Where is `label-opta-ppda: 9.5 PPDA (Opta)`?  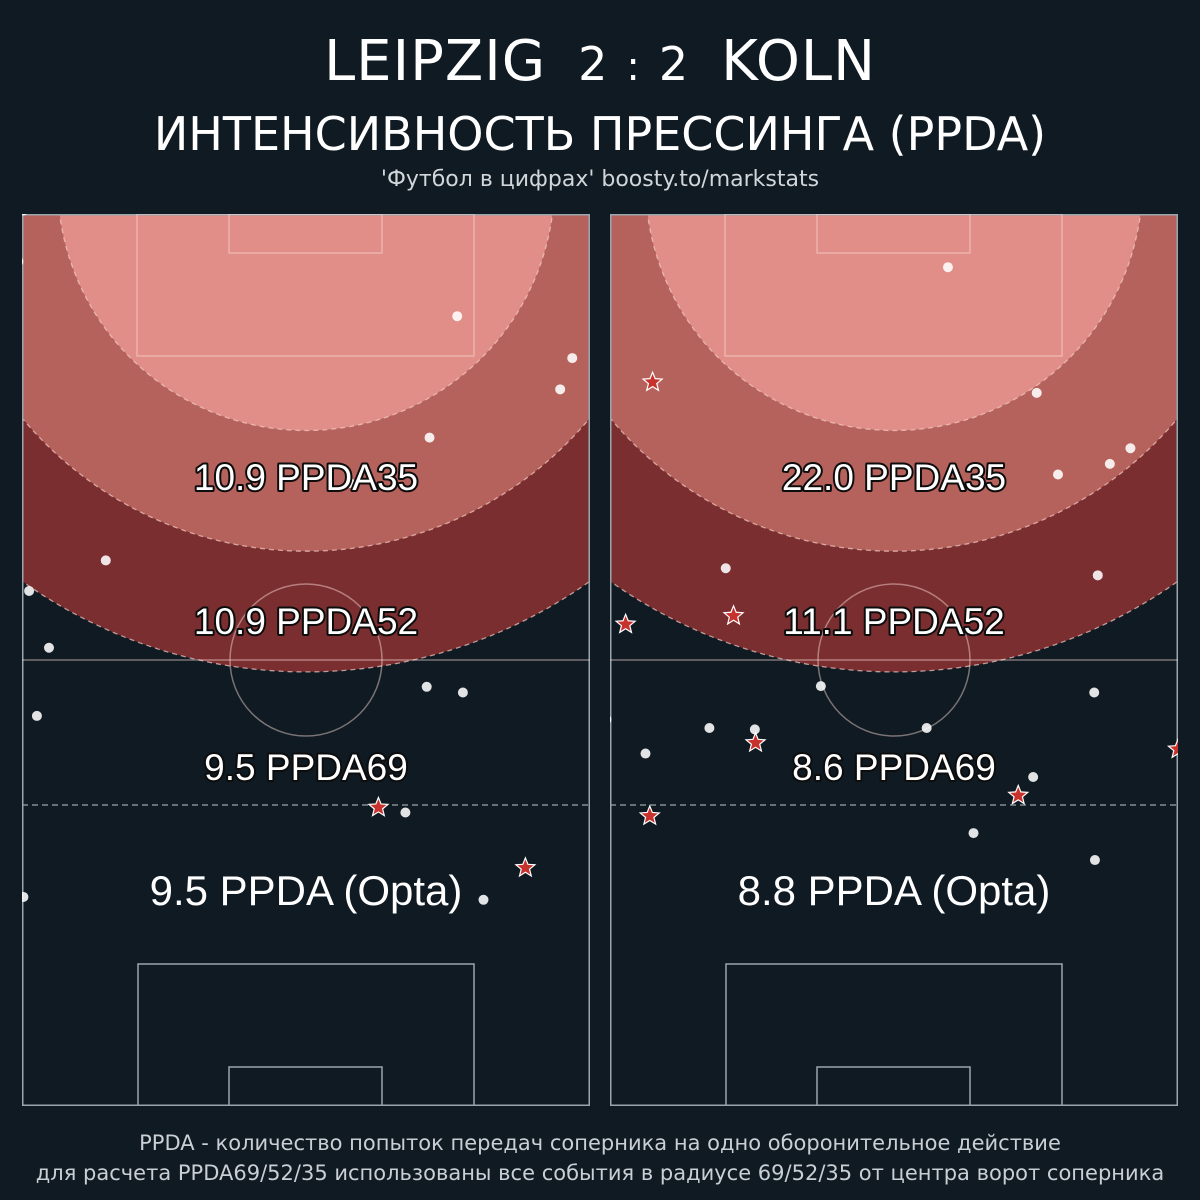 label-opta-ppda: 9.5 PPDA (Opta) is located at coordinates (306, 890).